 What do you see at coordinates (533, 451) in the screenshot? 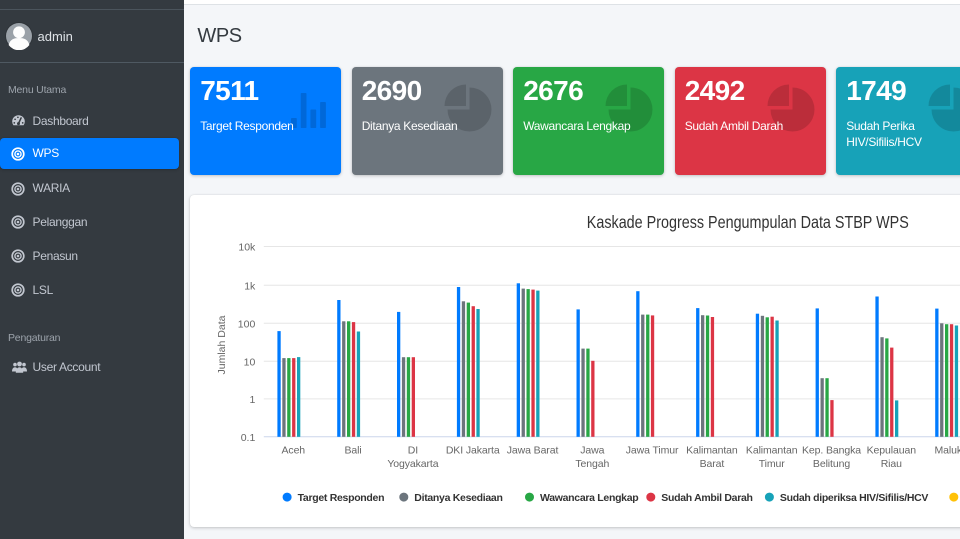
I see `svg-text: Jawa Barat` at bounding box center [533, 451].